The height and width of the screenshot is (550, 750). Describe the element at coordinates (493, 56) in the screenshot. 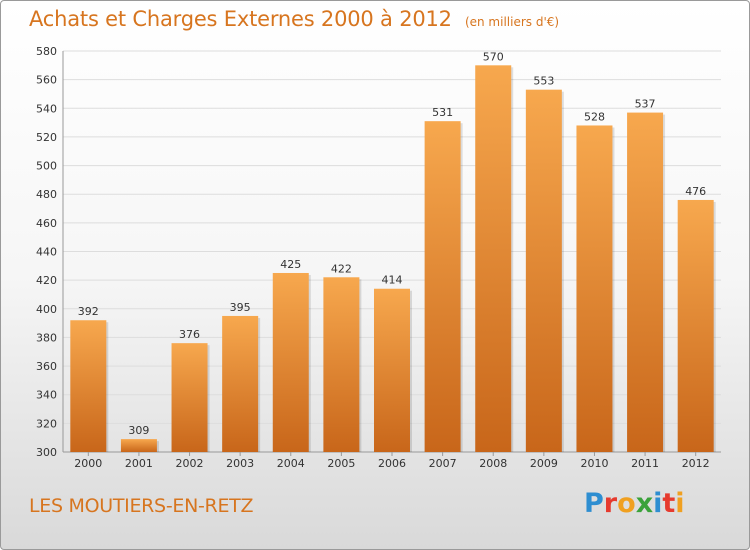

I see `data-label: 570` at that location.